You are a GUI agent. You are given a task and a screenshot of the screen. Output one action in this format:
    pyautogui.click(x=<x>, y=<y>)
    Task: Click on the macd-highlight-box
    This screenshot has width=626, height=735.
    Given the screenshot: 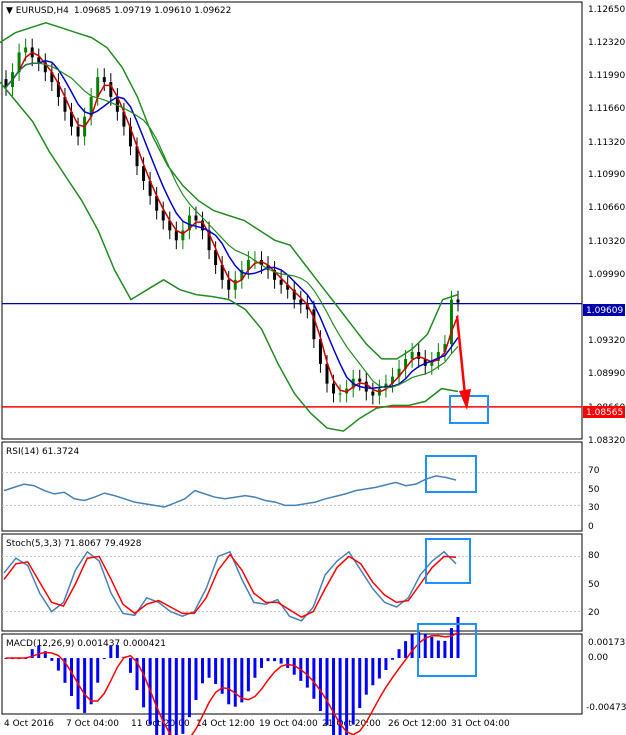 What is the action you would take?
    pyautogui.click(x=447, y=650)
    